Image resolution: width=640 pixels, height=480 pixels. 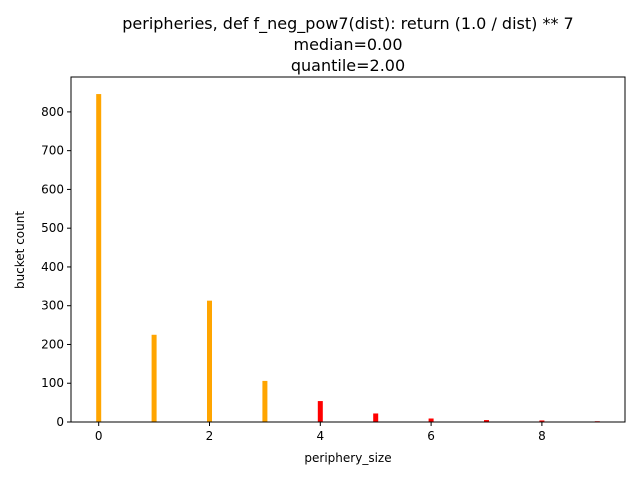 I want to click on x-tick-label: 2, so click(x=210, y=436).